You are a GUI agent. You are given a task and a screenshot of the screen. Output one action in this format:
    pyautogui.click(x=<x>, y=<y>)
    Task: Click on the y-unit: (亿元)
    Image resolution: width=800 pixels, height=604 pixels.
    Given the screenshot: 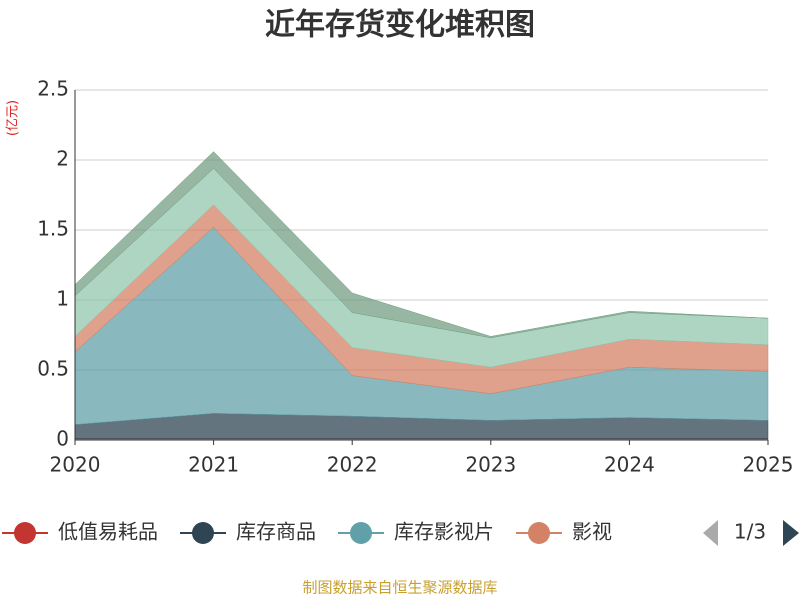 What is the action you would take?
    pyautogui.click(x=13, y=118)
    